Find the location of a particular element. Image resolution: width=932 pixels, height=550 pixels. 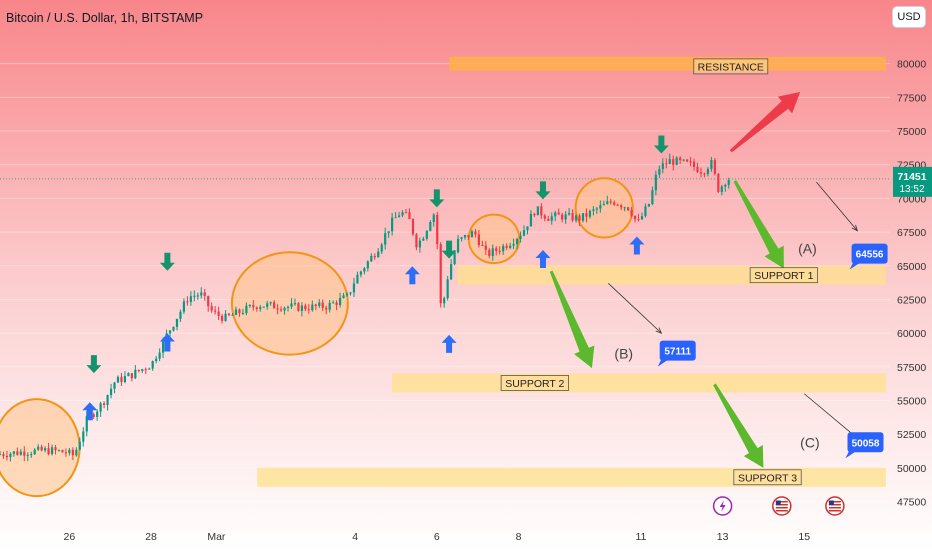

target-badge-text: 64556 is located at coordinates (870, 255).